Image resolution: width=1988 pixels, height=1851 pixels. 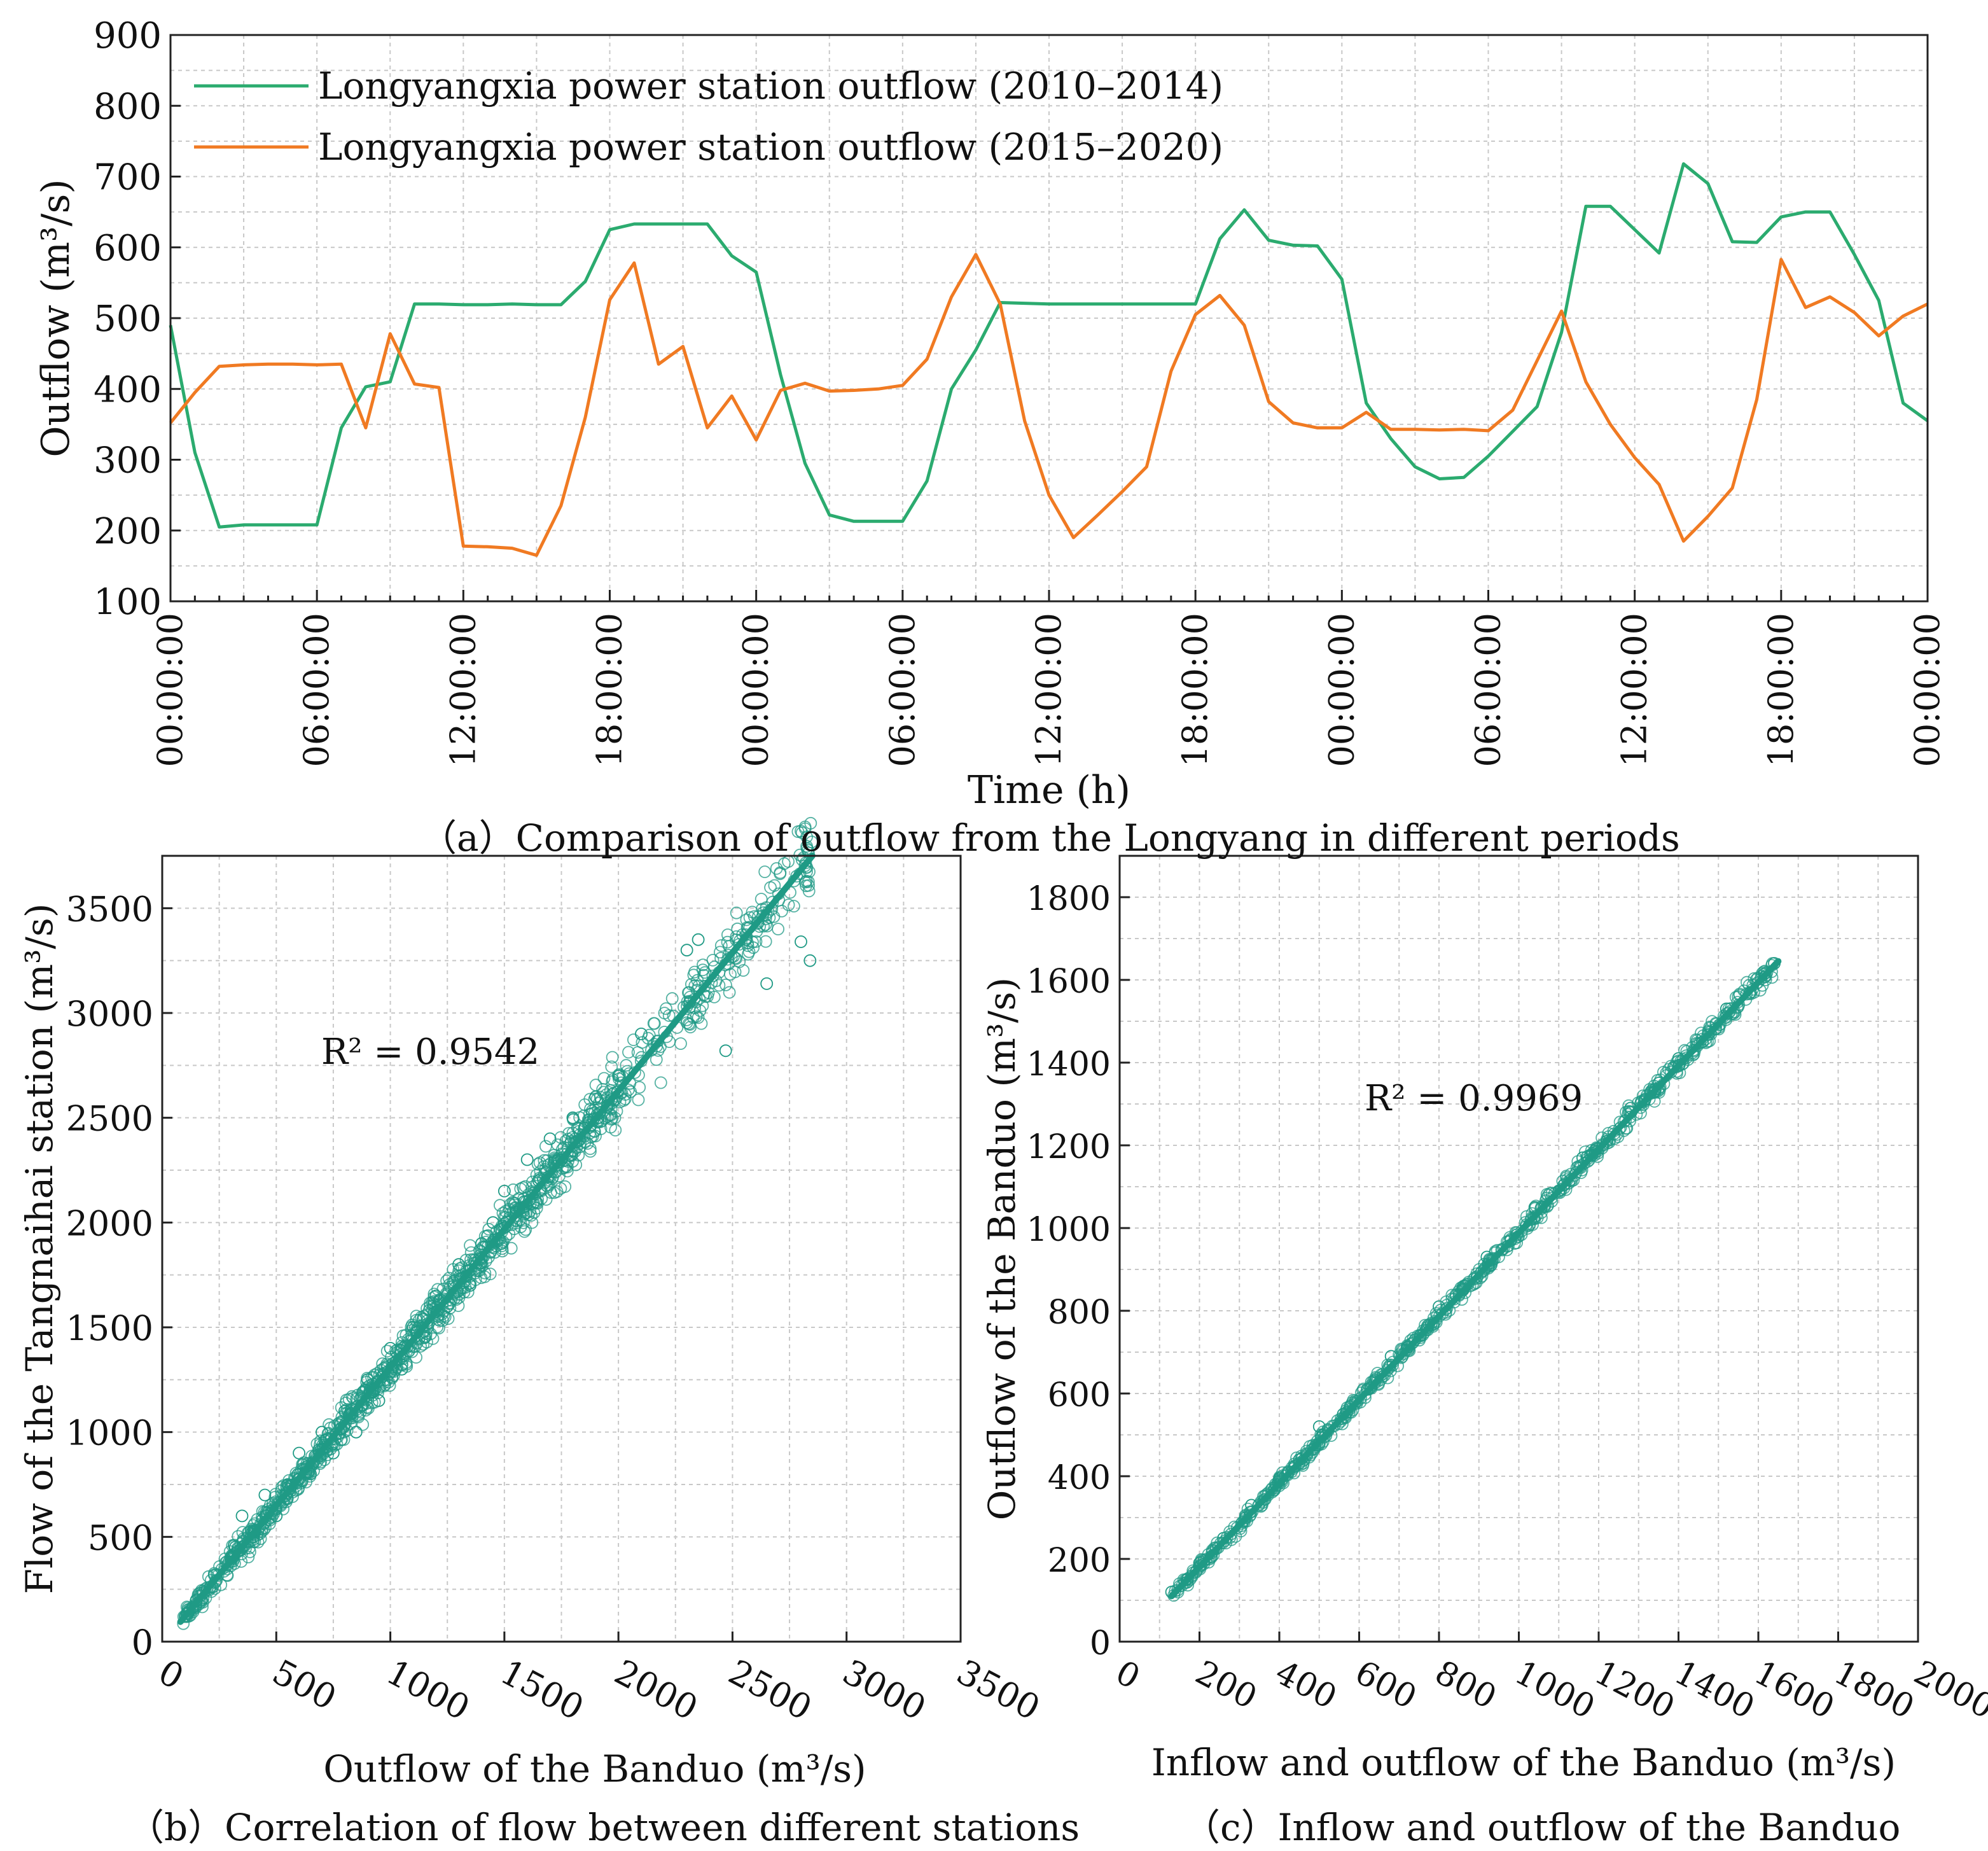 I want to click on chart-c-y-tick-label: 1200, so click(x=1069, y=1147).